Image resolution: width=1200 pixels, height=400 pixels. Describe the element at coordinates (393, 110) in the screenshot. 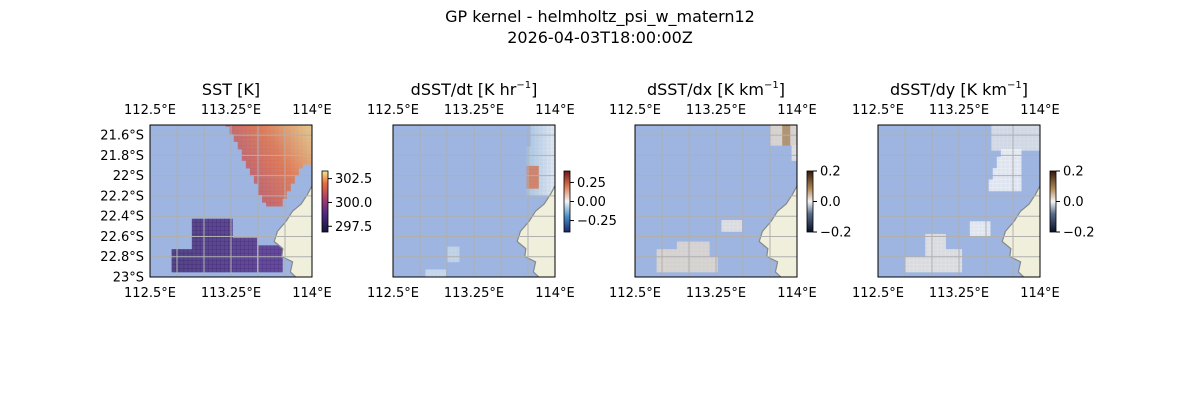

I see `x-tick-label-top: 112.5°E` at that location.